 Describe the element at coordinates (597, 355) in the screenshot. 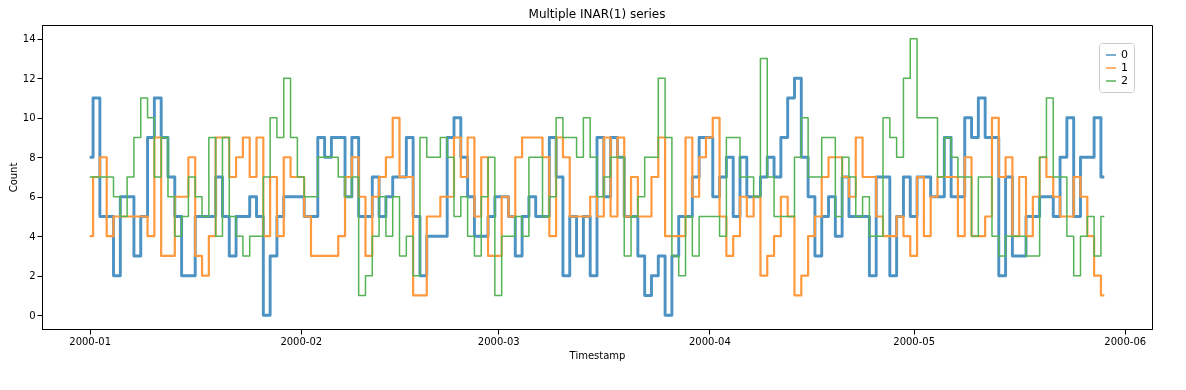

I see `x-axis-title: Timestamp` at that location.